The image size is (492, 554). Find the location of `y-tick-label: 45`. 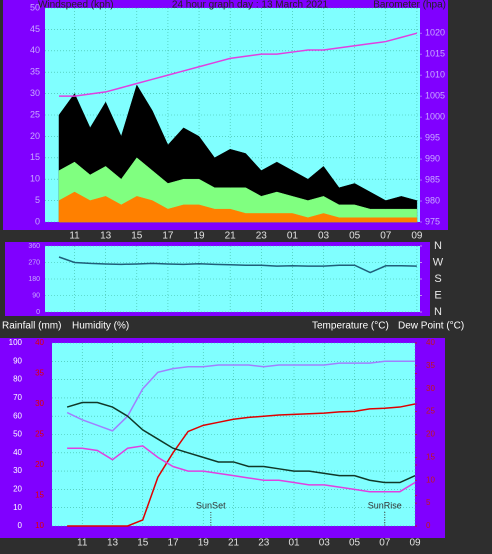

y-tick-label: 45 is located at coordinates (35, 29).